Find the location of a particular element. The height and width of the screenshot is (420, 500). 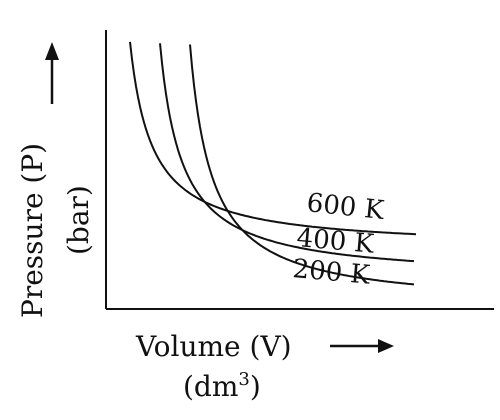

y-axis-arrow is located at coordinates (52, 73).